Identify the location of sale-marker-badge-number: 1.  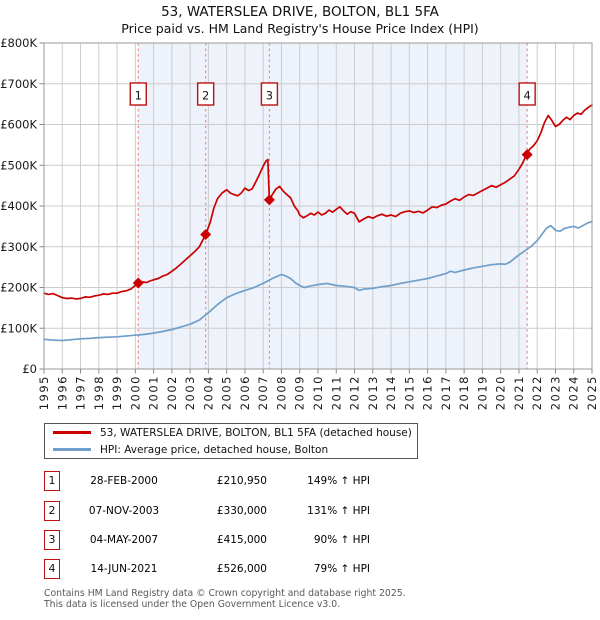
(138, 96).